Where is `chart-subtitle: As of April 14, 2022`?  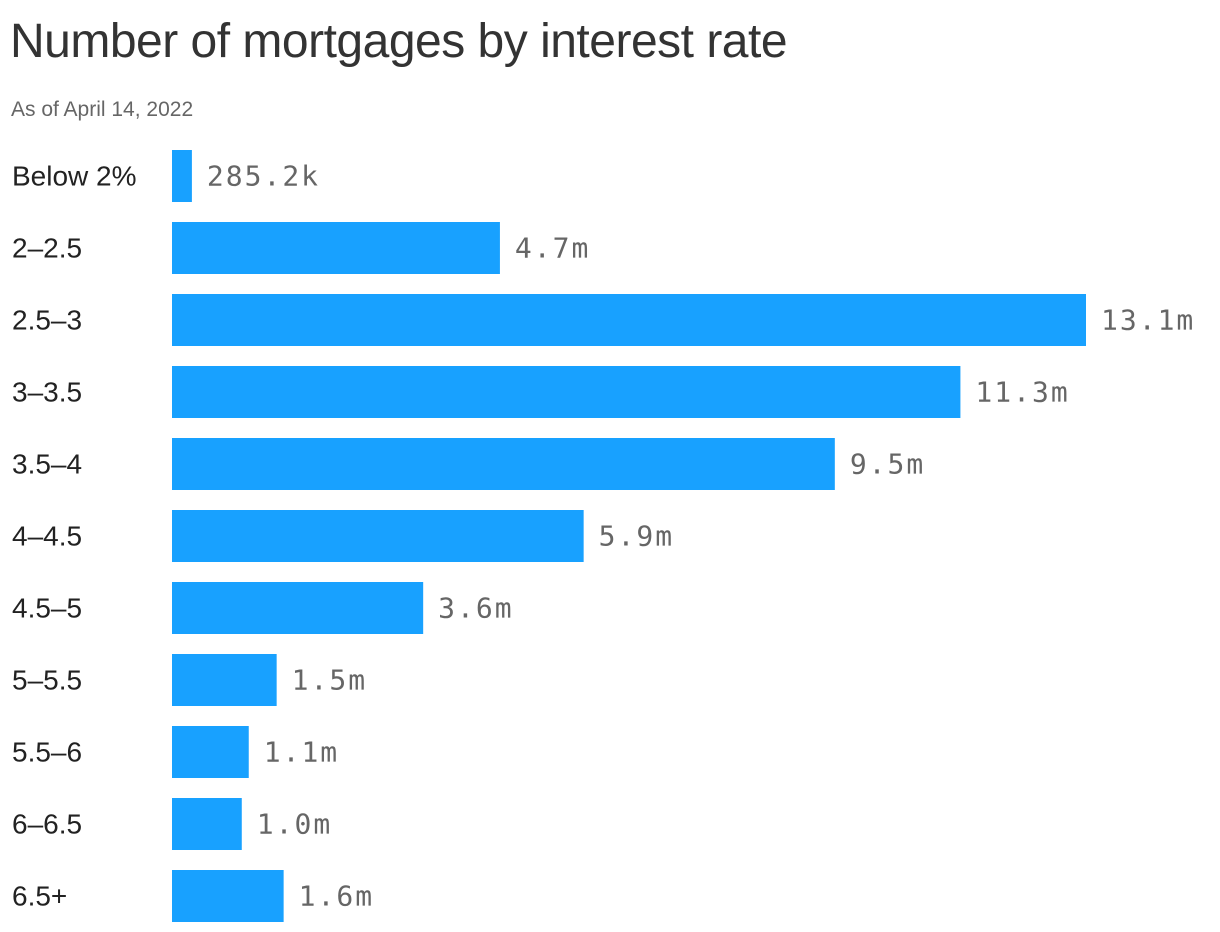
chart-subtitle: As of April 14, 2022 is located at coordinates (102, 109).